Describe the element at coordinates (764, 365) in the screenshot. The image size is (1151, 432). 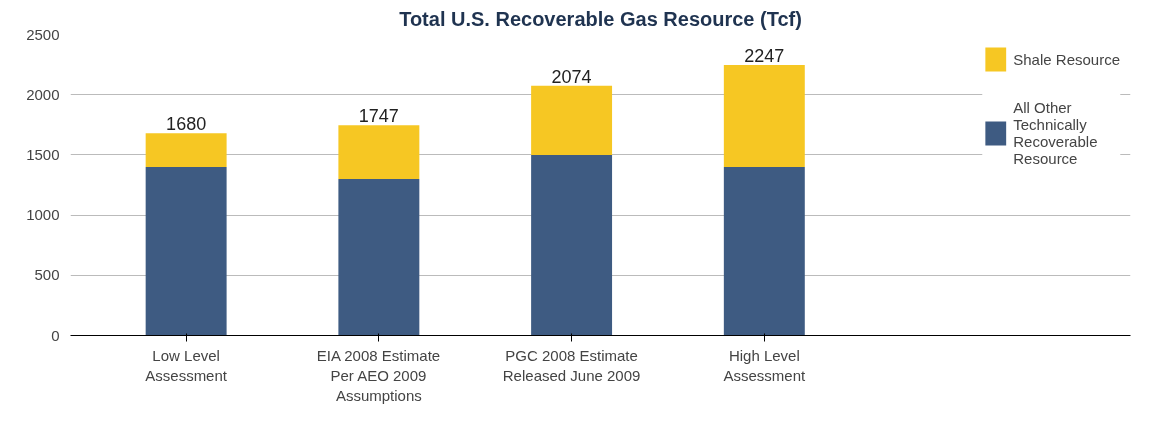
I see `x-tick-label: High Level Assessment` at that location.